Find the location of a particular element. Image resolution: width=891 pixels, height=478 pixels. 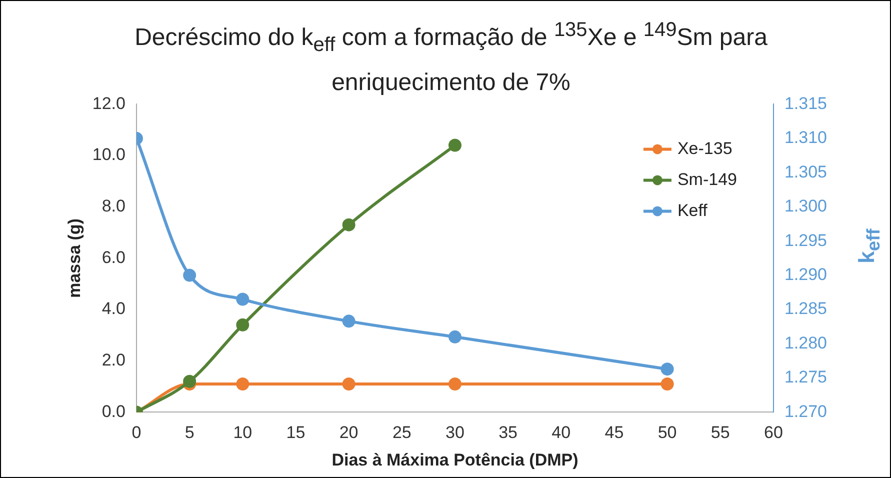

x-tick-label: 15 is located at coordinates (296, 432).